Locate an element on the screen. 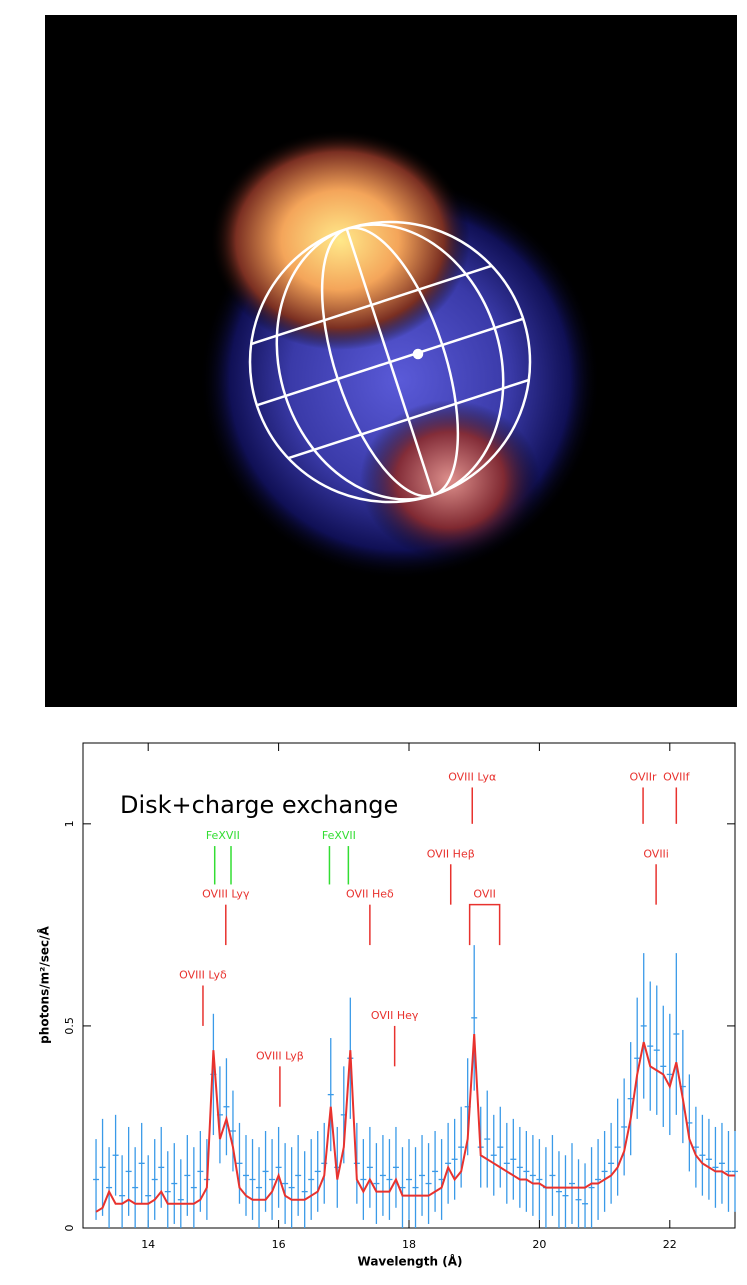 Image resolution: width=747 pixels, height=1285 pixels. model-line is located at coordinates (415, 1123).